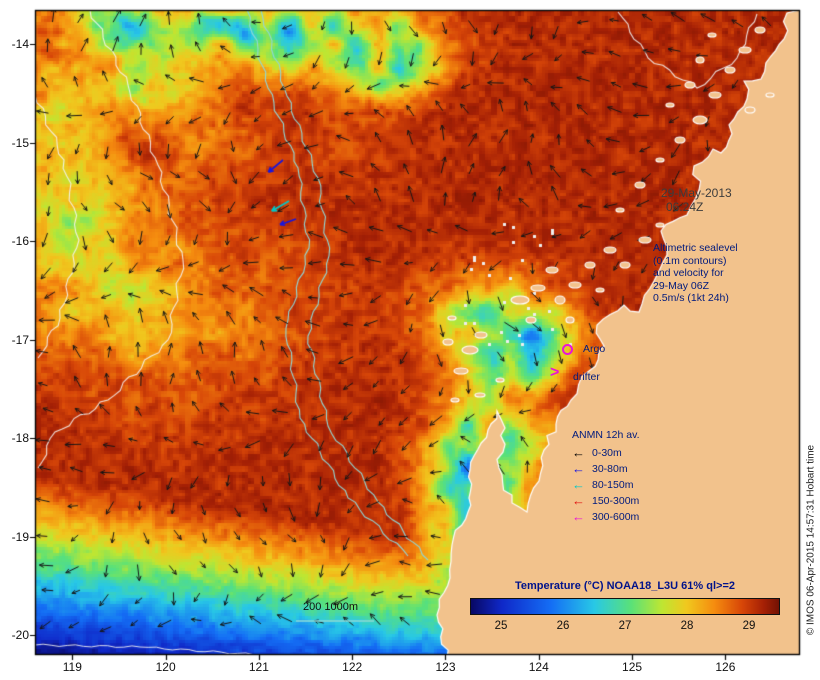  I want to click on drifter-label: drifter, so click(586, 377).